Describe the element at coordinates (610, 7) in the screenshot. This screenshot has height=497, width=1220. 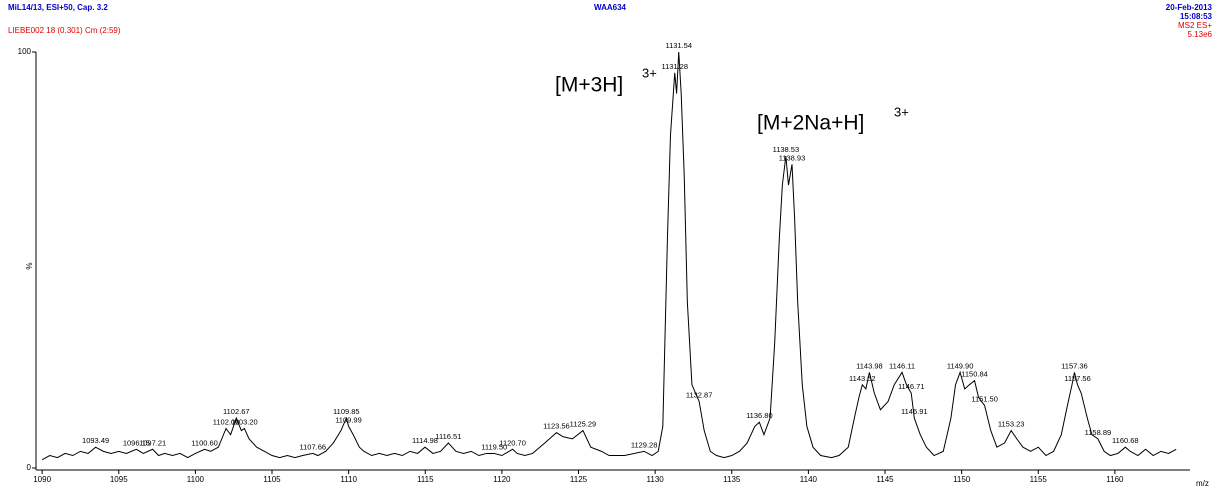
I see `header-center: WAA634` at that location.